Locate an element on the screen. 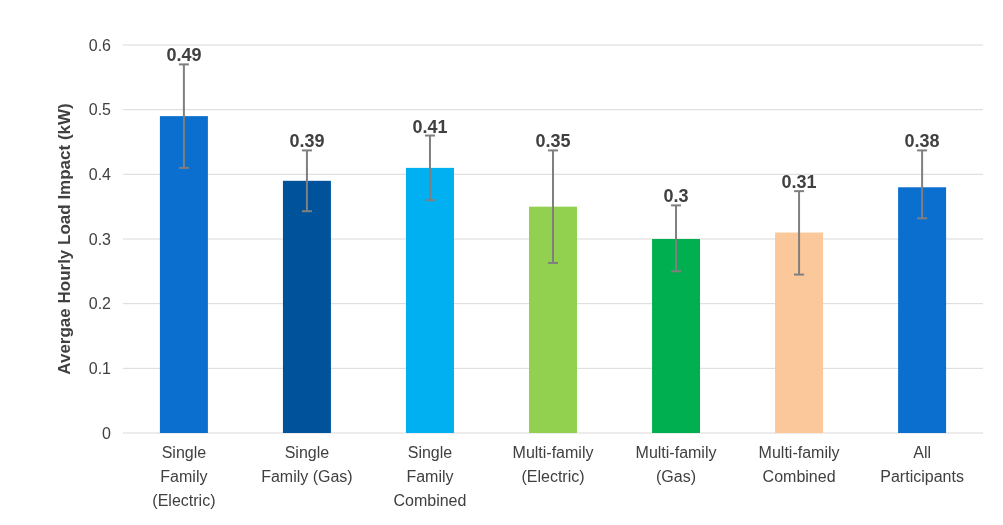 The width and height of the screenshot is (1003, 525). y-tick-label: 0.4 is located at coordinates (100, 174).